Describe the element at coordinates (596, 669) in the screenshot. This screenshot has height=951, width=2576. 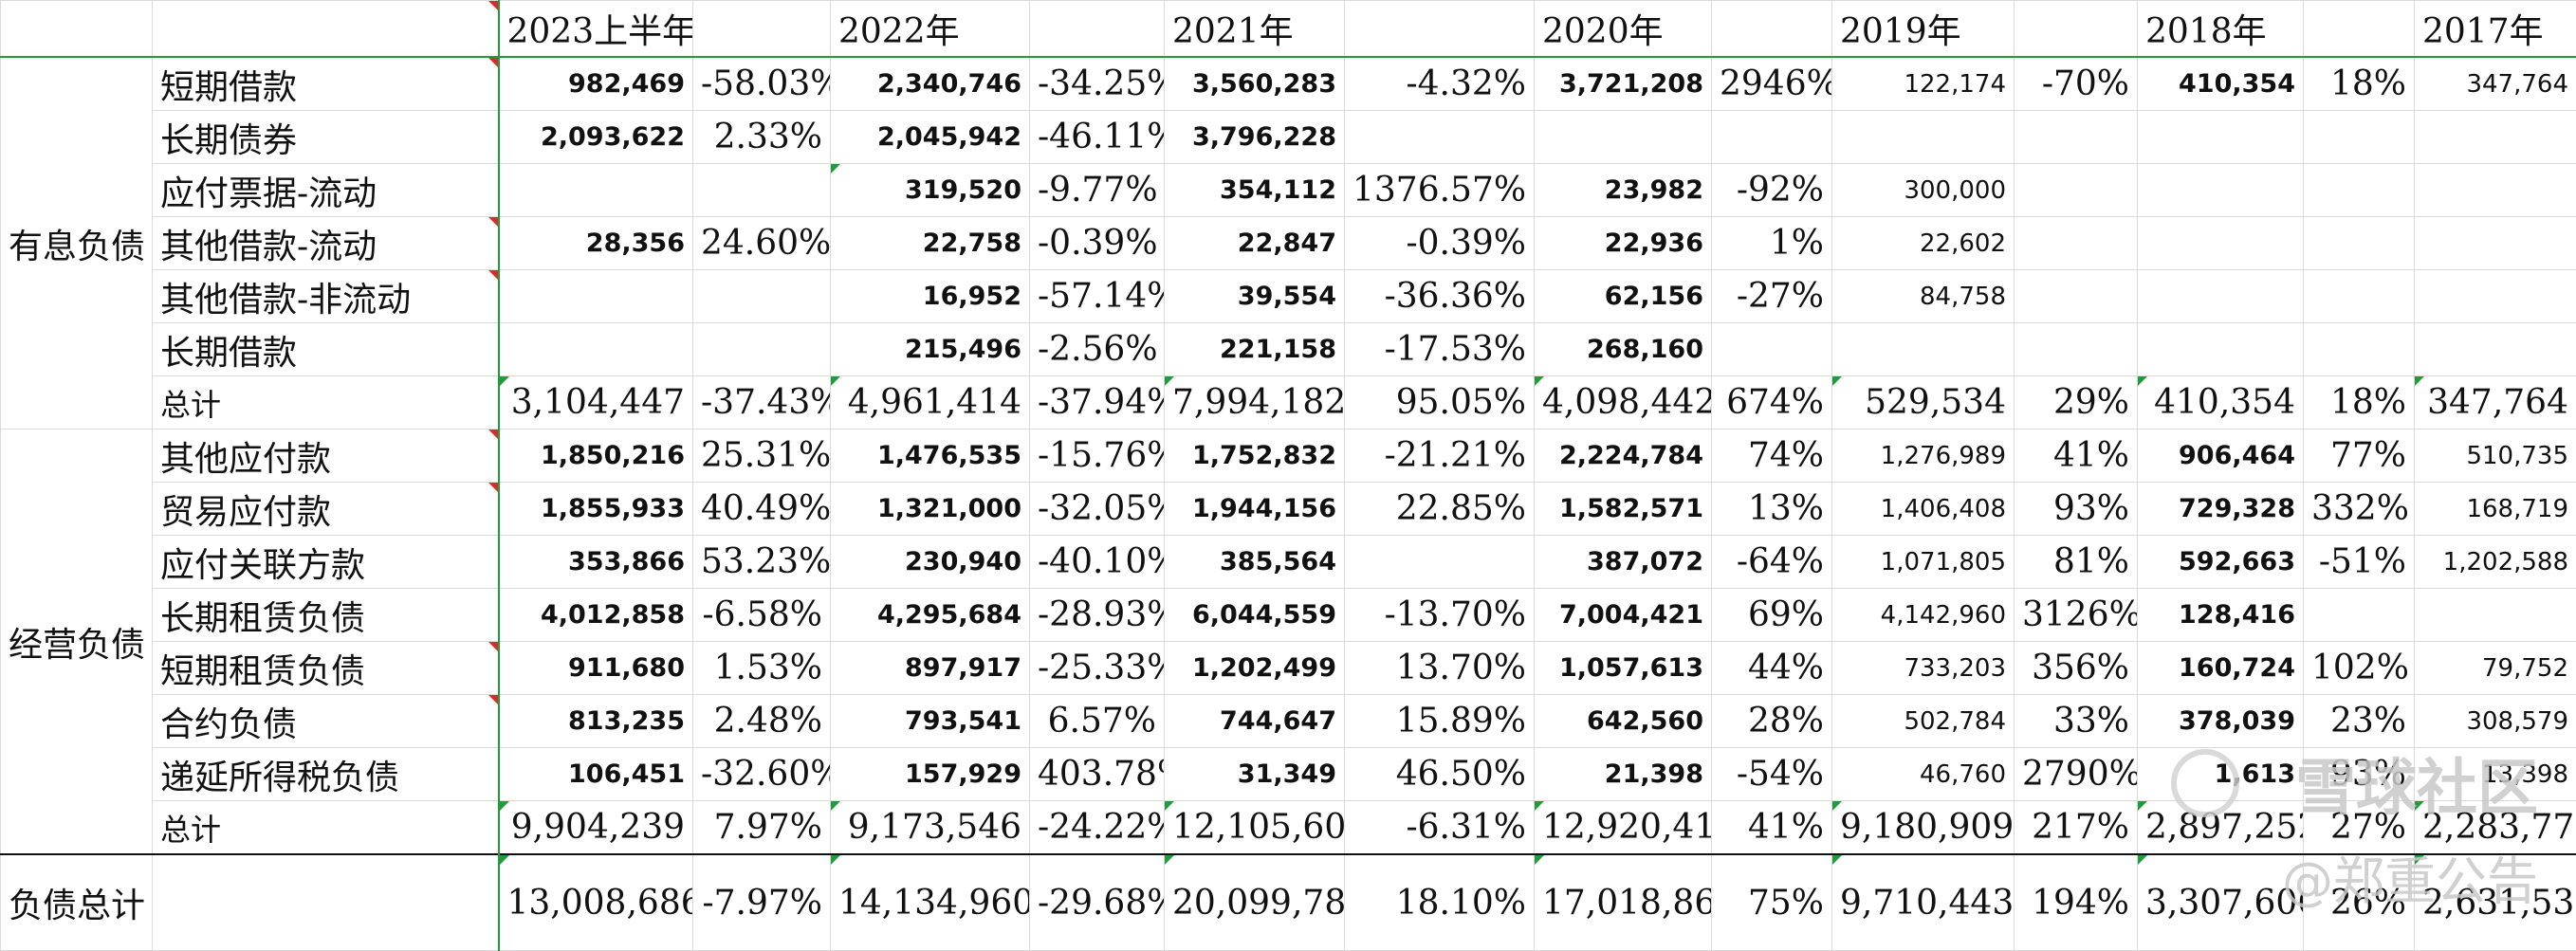
I see `value-cell: 911,680` at that location.